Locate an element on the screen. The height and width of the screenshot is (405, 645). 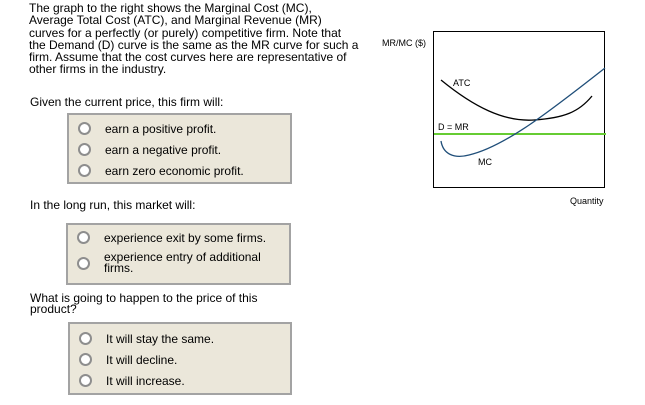
x-axis-label: Quantity is located at coordinates (587, 201).